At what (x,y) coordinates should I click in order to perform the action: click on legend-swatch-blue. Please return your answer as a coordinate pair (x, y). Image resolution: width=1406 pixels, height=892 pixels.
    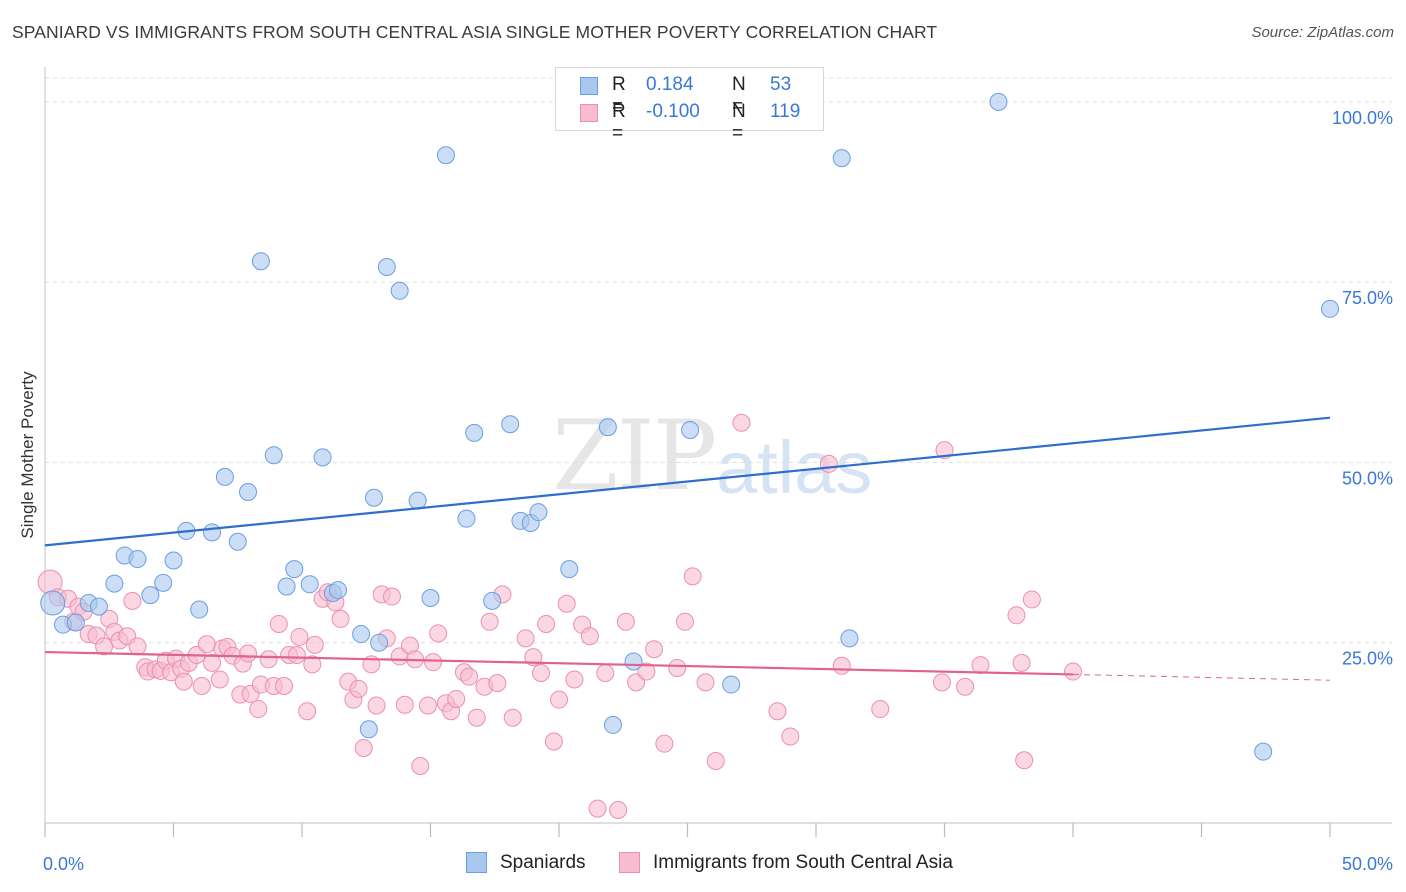
    Looking at the image, I should click on (589, 86).